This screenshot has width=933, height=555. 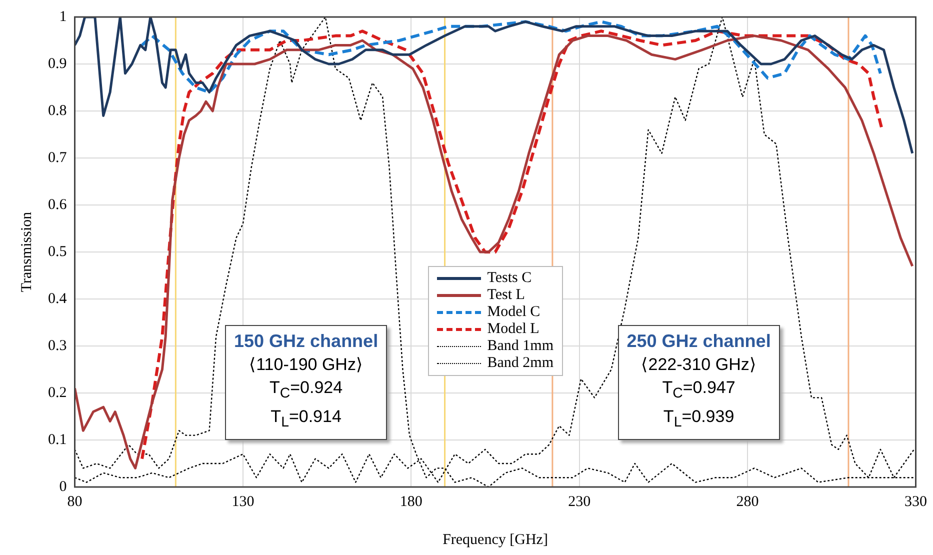 I want to click on y-tick-label: 0.8, so click(x=57, y=110).